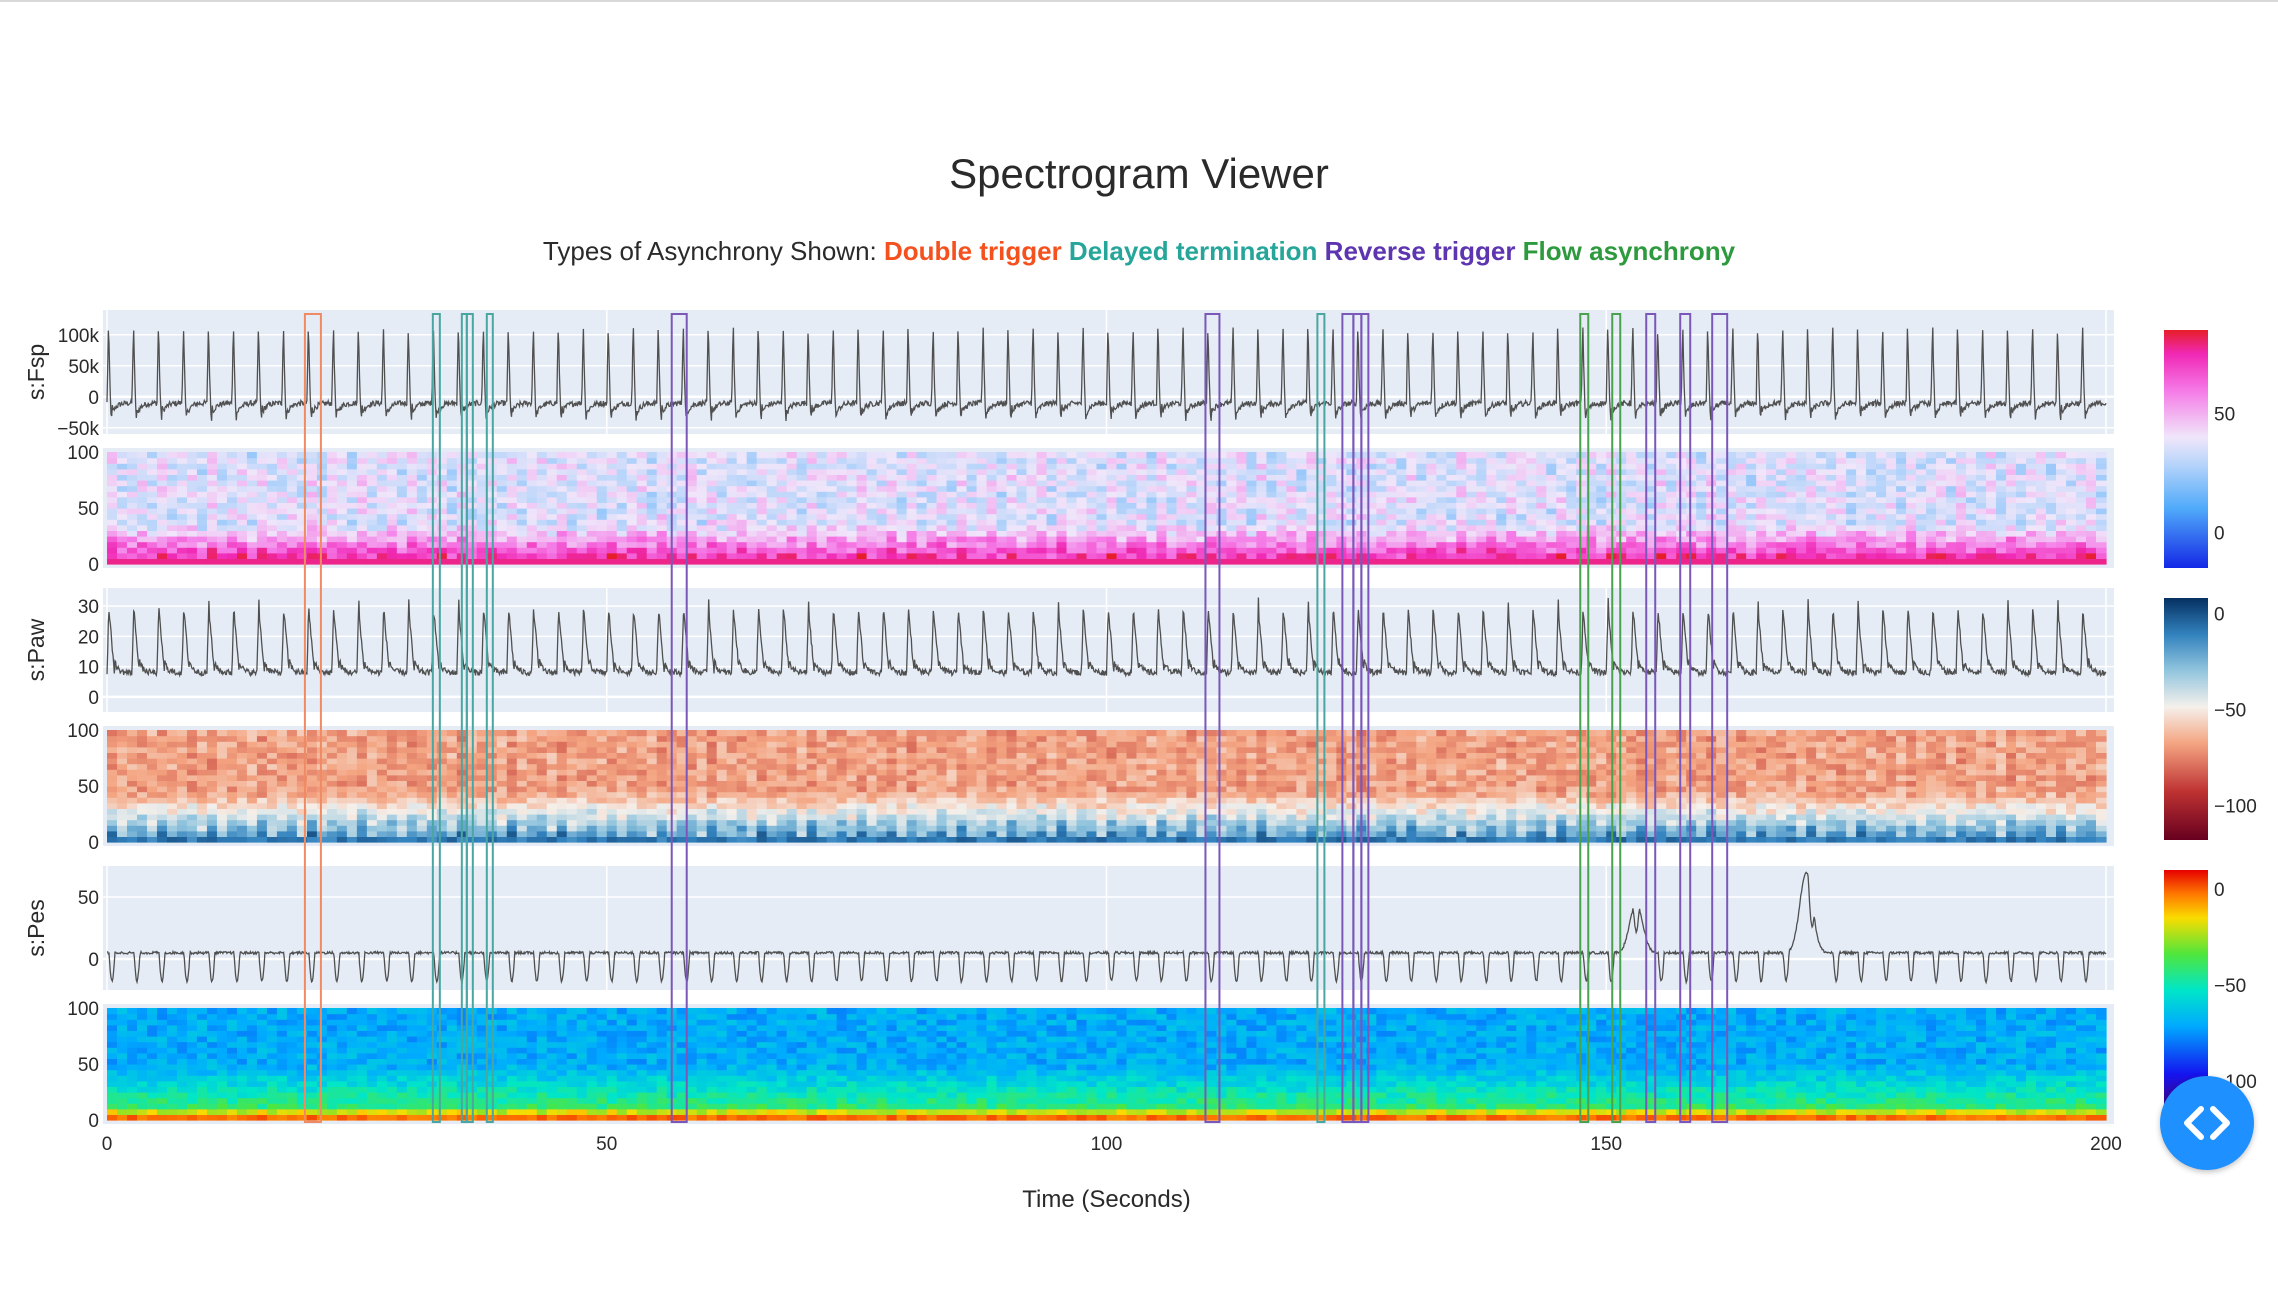 This screenshot has width=2278, height=1294. I want to click on legend-double-trigger: Double trigger, so click(973, 251).